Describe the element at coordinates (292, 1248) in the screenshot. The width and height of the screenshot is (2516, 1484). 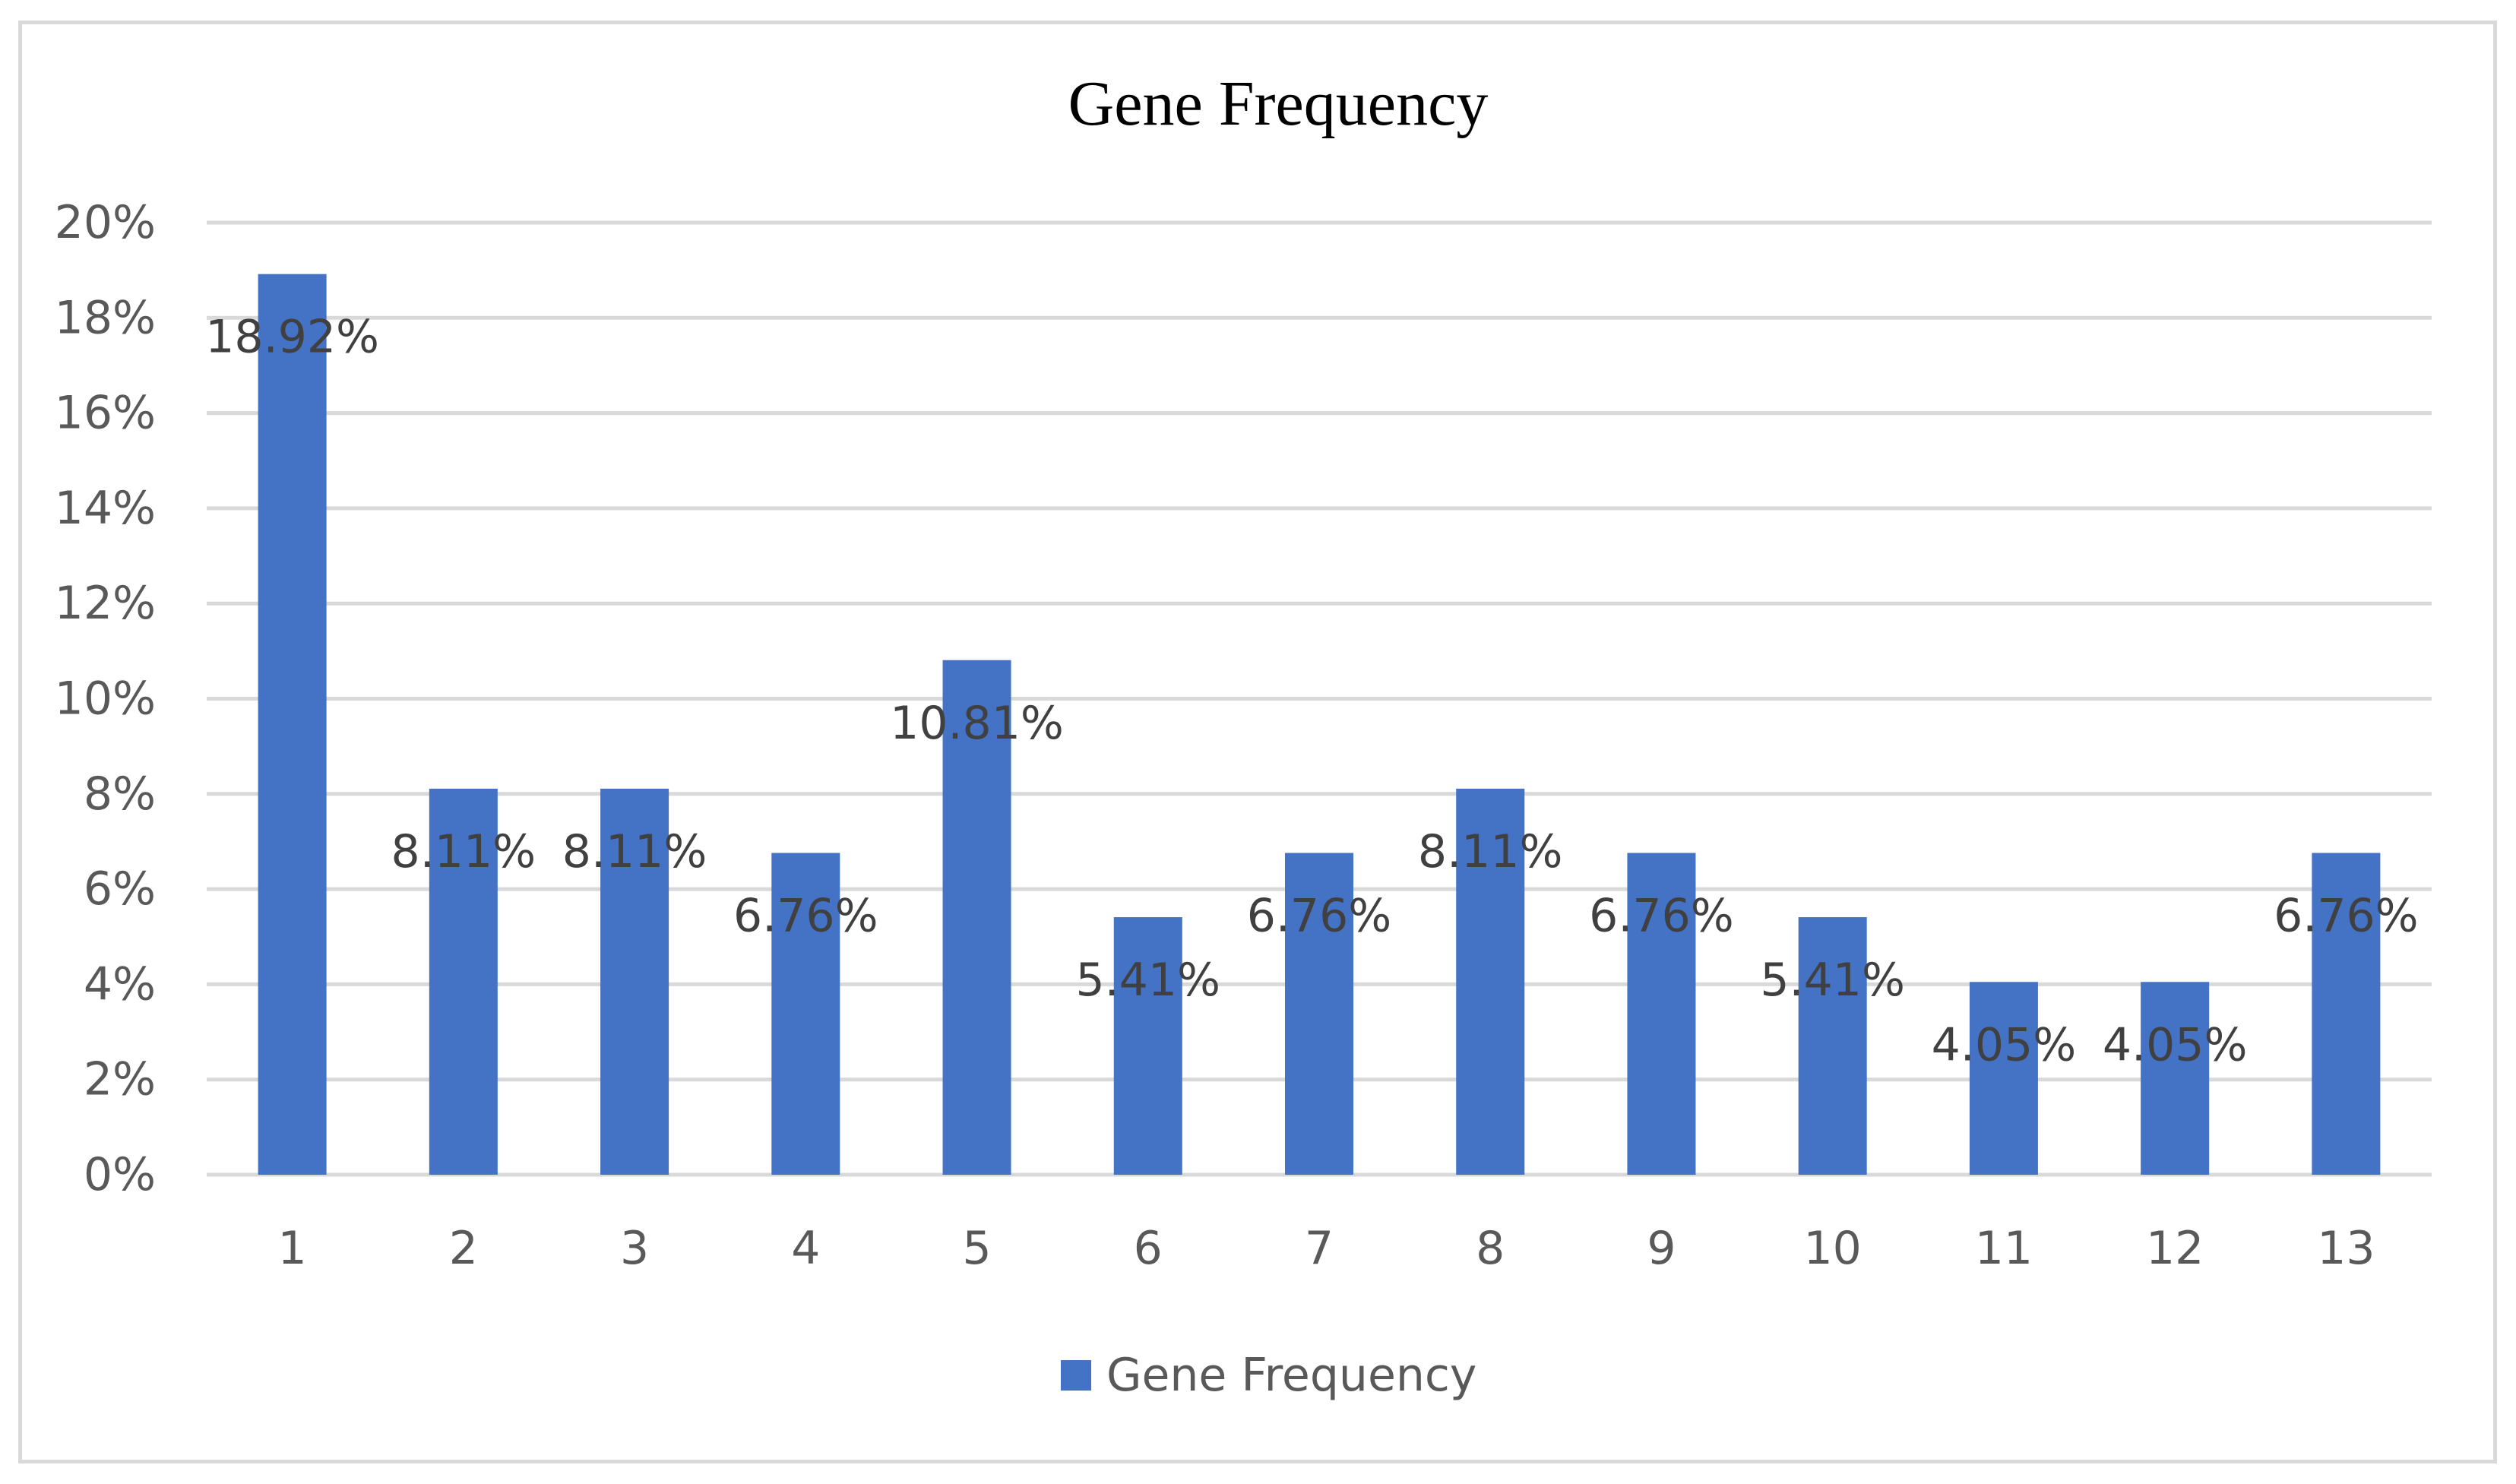
I see `x-tick-label-1: 1` at that location.